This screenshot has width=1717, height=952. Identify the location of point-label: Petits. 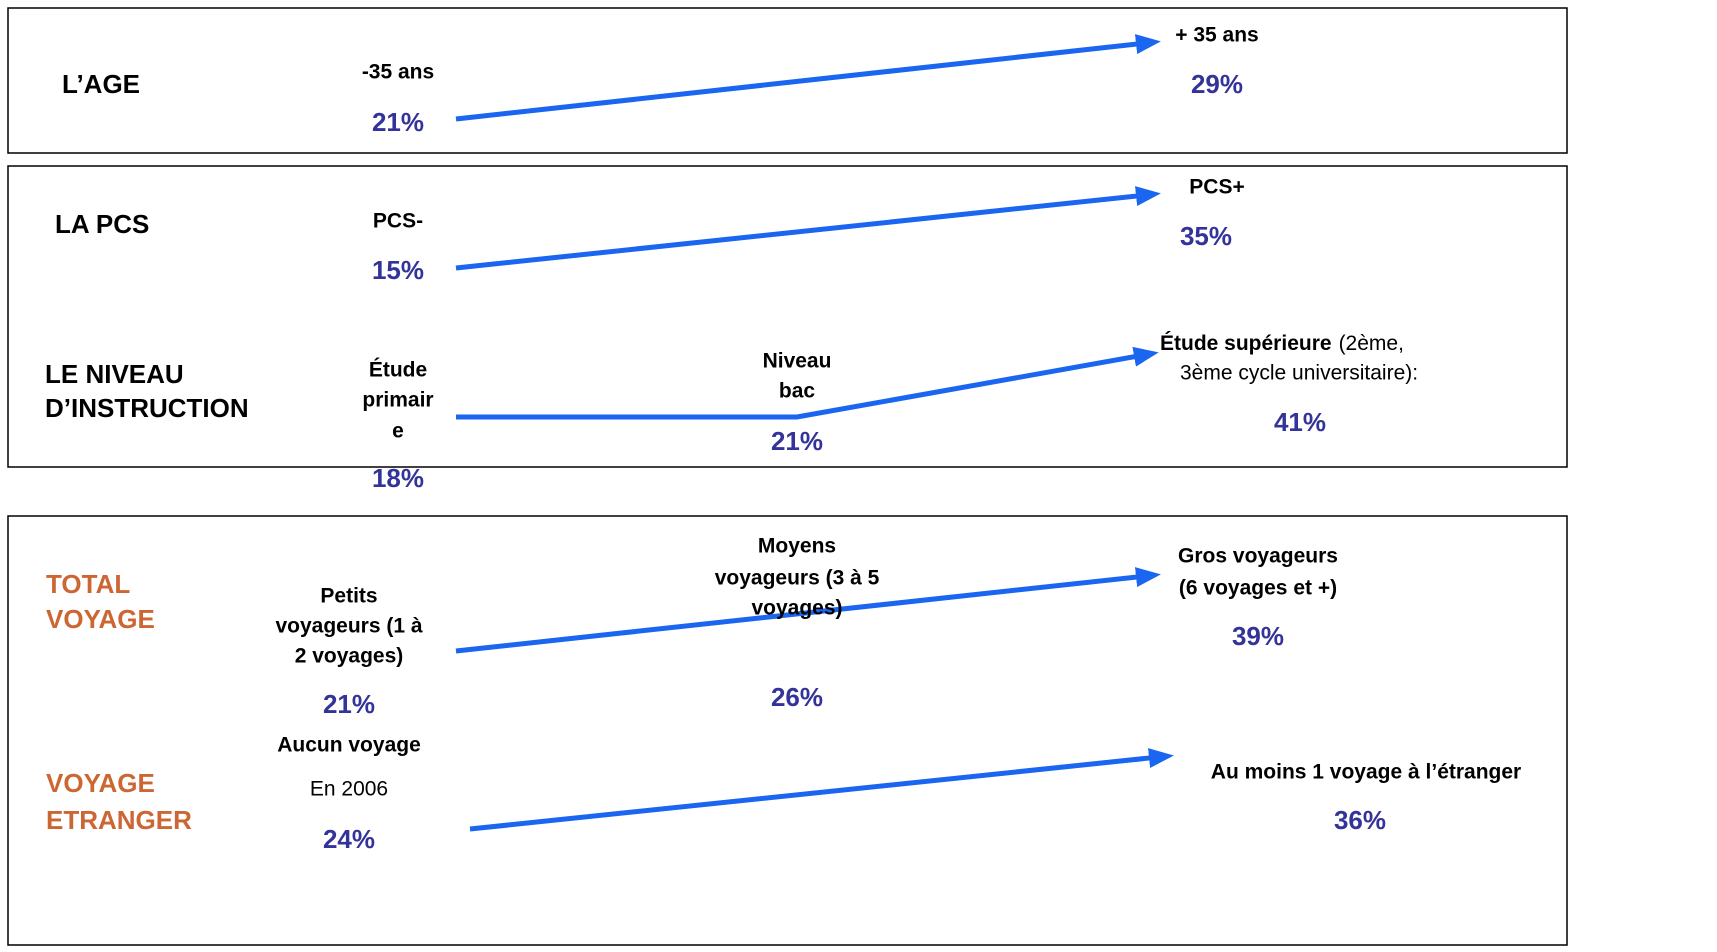
(348, 596).